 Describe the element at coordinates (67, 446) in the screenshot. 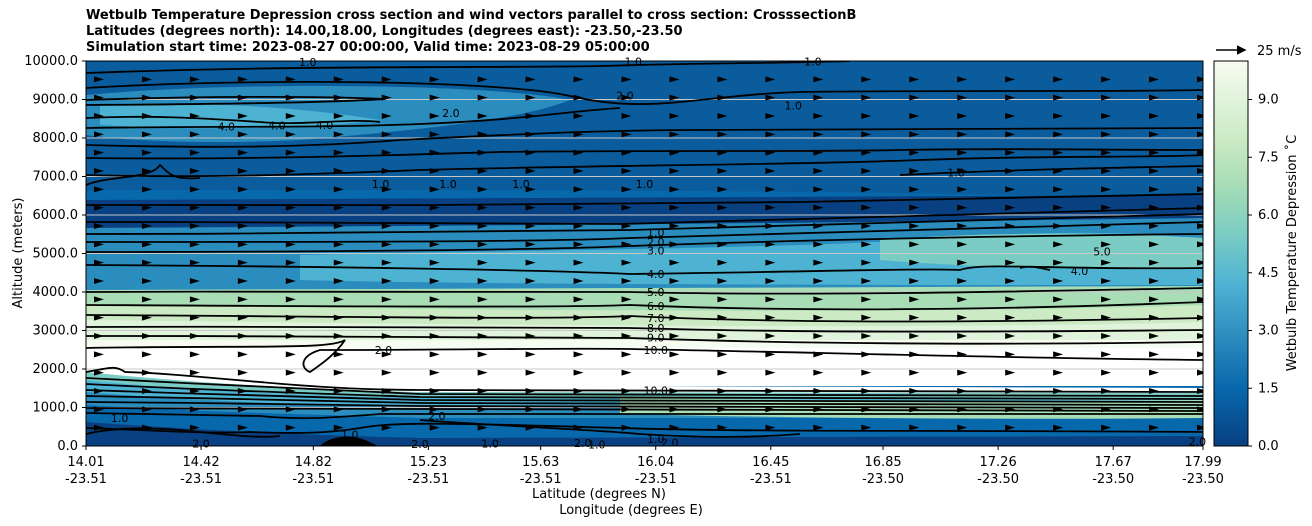

I see `y-tick-label: 0.0` at that location.